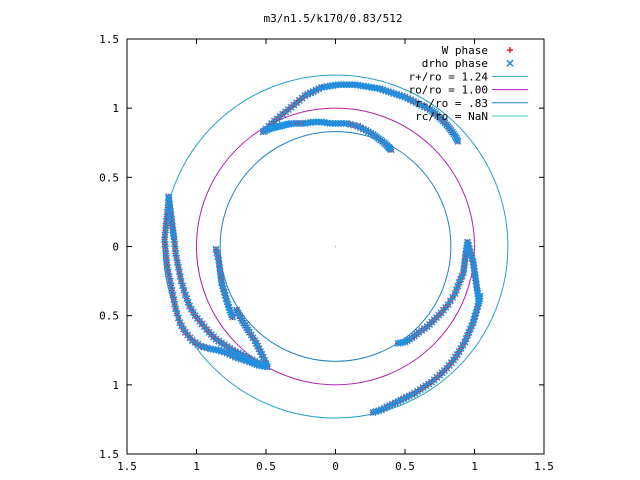 The width and height of the screenshot is (640, 480). What do you see at coordinates (451, 116) in the screenshot?
I see `legend-label: rc/ro = NaN` at bounding box center [451, 116].